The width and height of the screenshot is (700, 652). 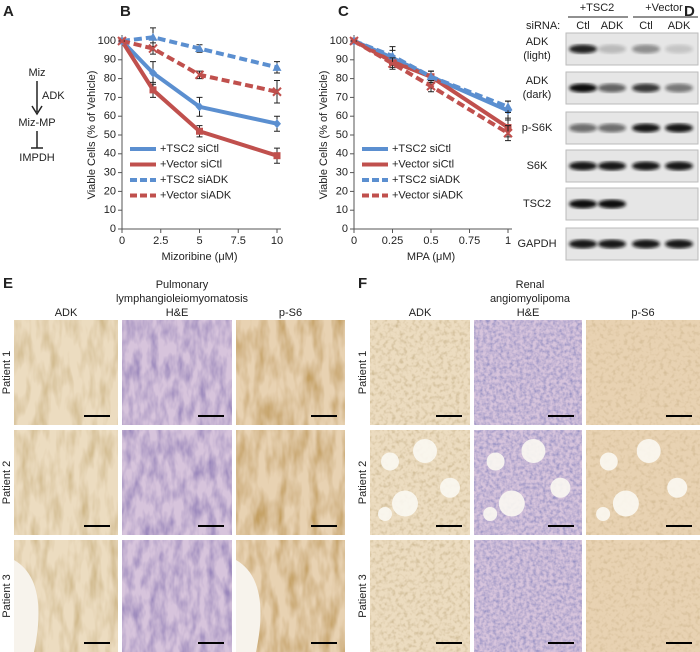 What do you see at coordinates (363, 372) in the screenshot?
I see `row-label: Patient 1` at bounding box center [363, 372].